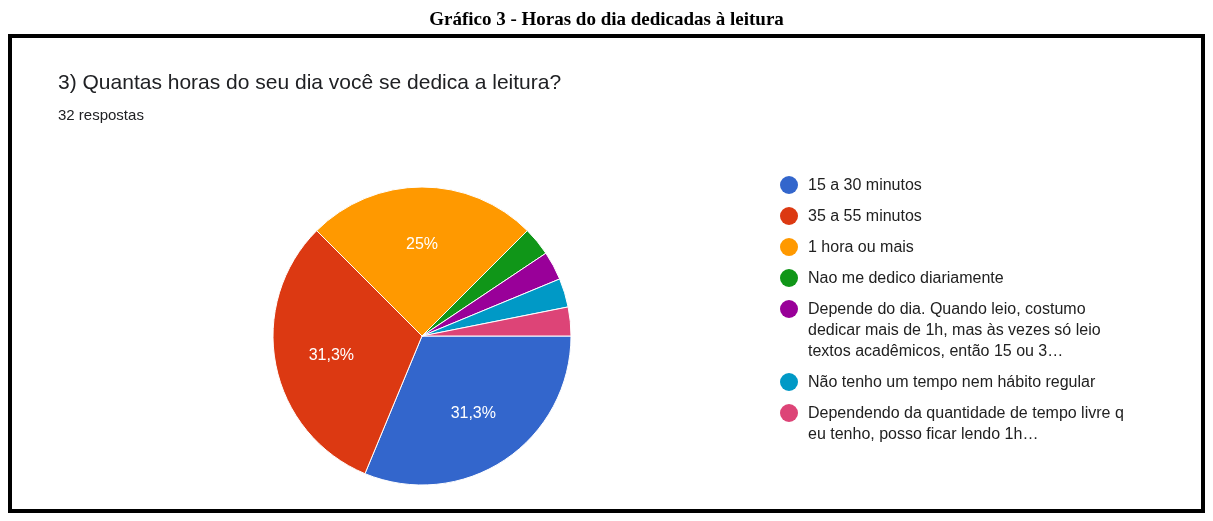  Describe the element at coordinates (606, 19) in the screenshot. I see `chart-title: Gráfico 3 - Horas do dia dedicadas à leitura` at that location.